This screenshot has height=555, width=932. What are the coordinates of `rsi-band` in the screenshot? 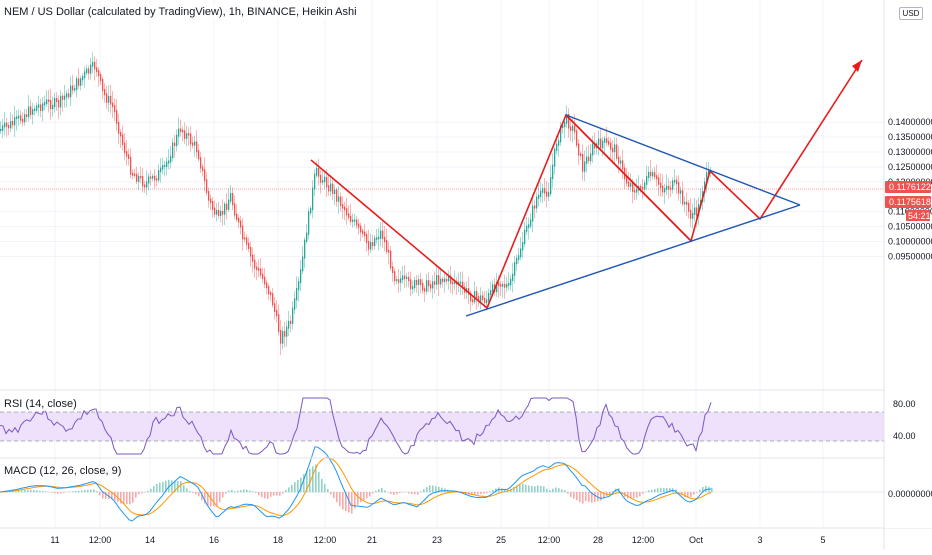 It's located at (442, 426).